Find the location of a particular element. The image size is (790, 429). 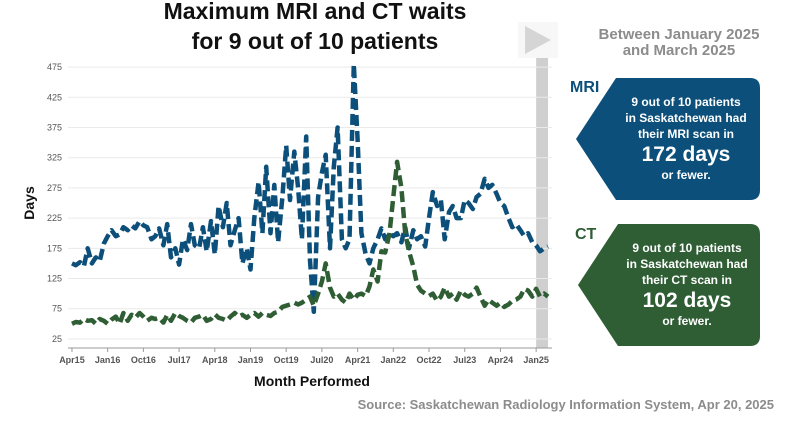

x-tick-label: Jan25 is located at coordinates (536, 360).